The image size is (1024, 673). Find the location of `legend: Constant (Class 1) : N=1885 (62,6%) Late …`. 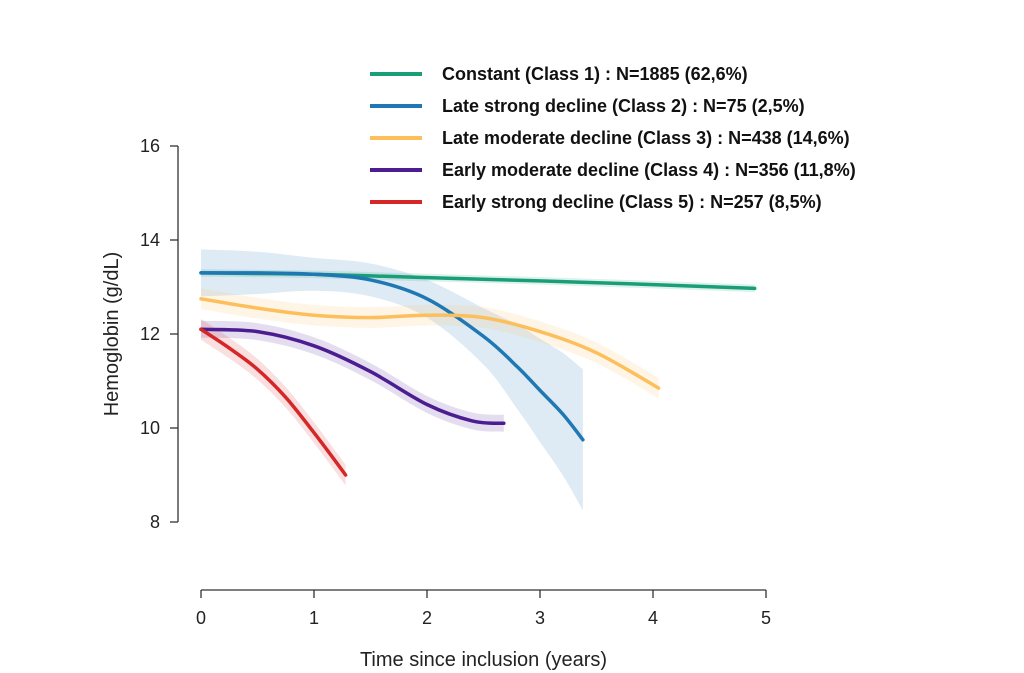

legend: Constant (Class 1) : N=1885 (62,6%) Late … is located at coordinates (613, 138).